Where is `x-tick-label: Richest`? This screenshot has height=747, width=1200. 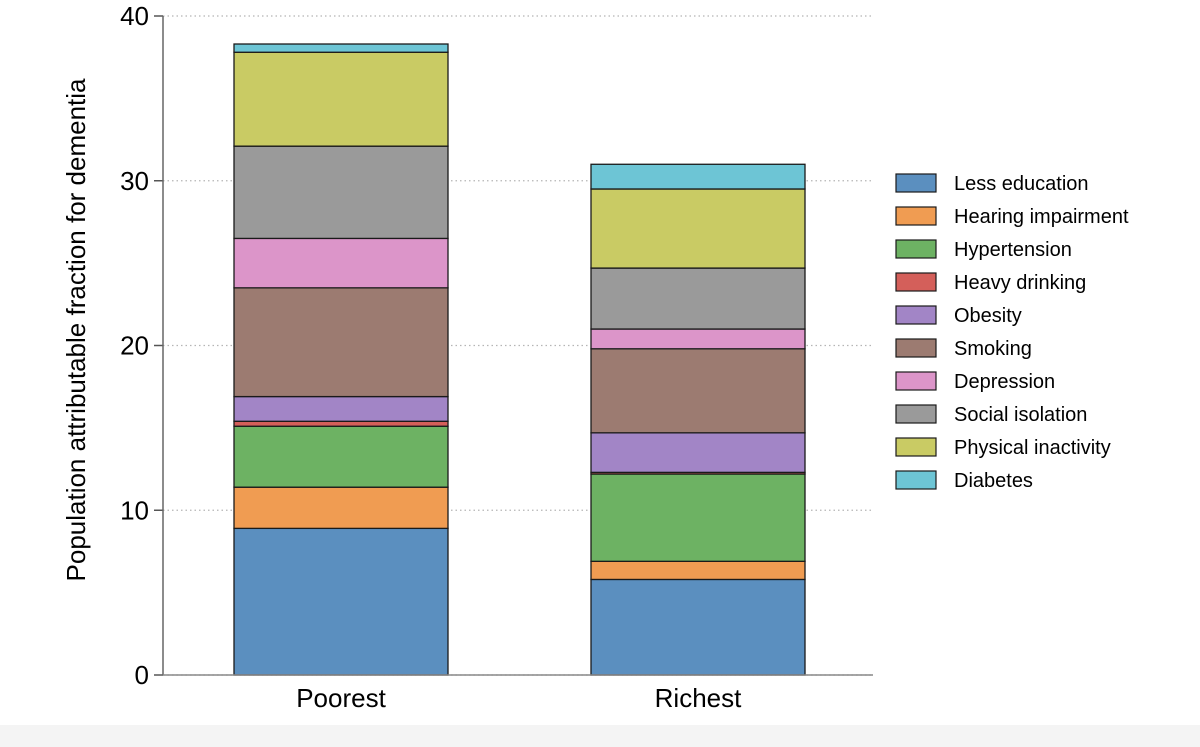 x-tick-label: Richest is located at coordinates (698, 698).